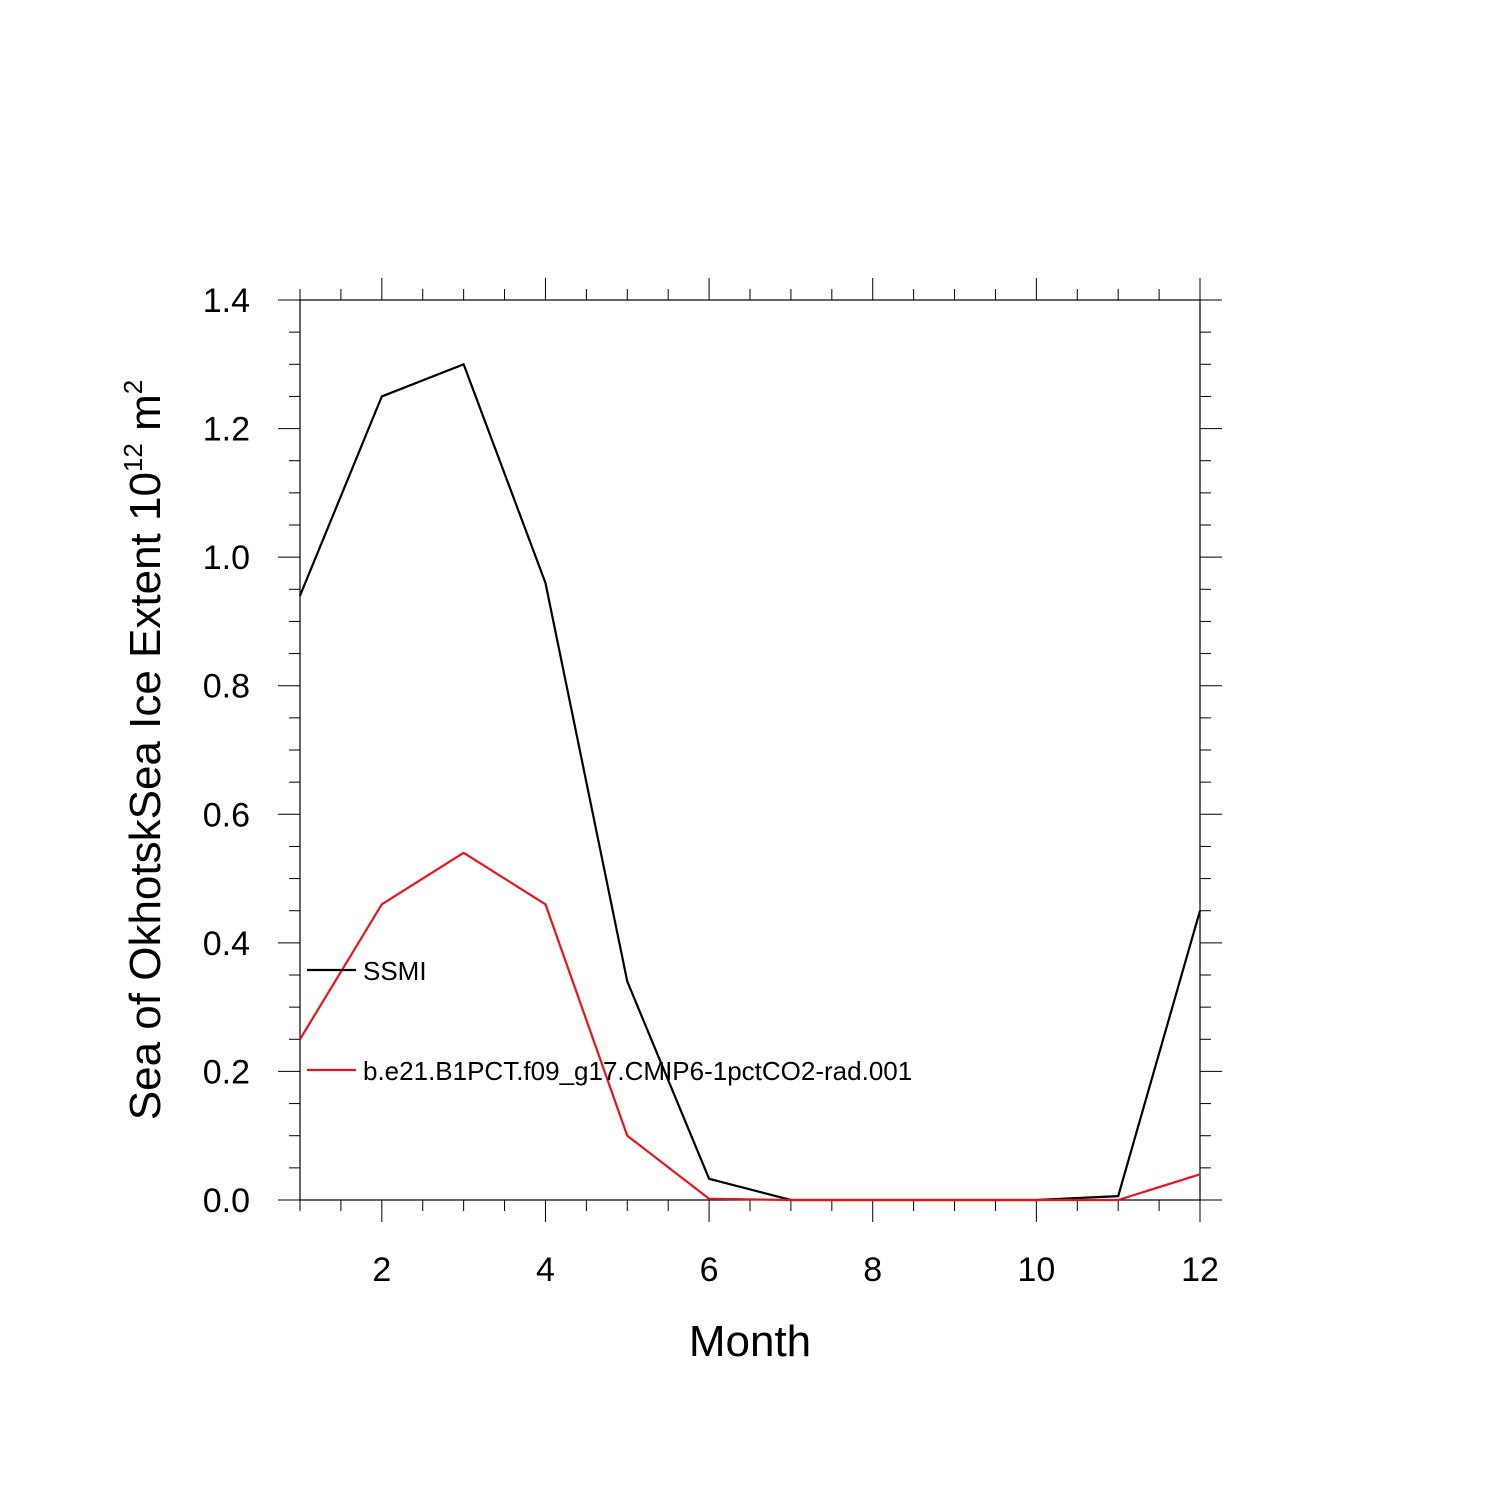 The height and width of the screenshot is (1500, 1500). I want to click on legend-label: SSMI, so click(395, 971).